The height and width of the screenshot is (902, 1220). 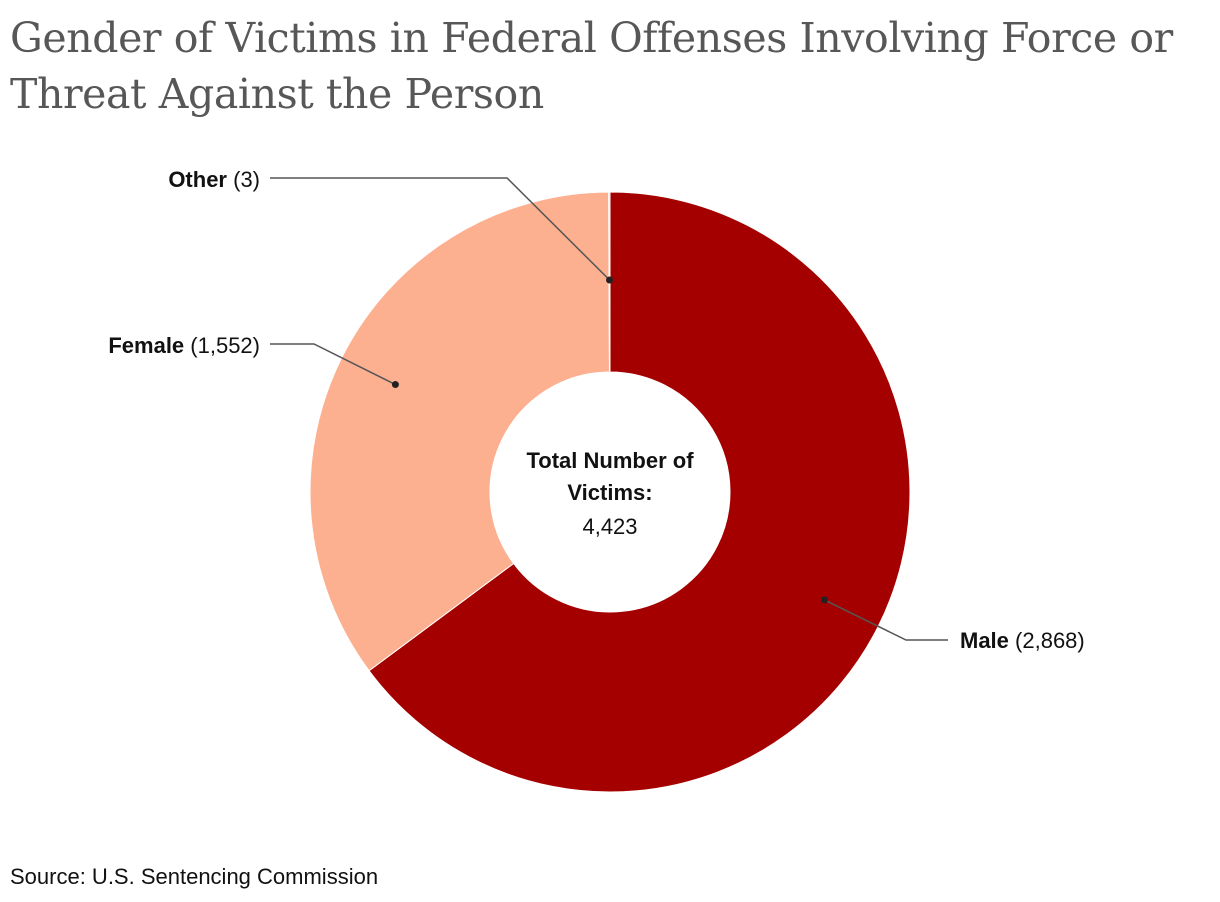 I want to click on slice-label-value-female: (1,552), so click(x=222, y=345).